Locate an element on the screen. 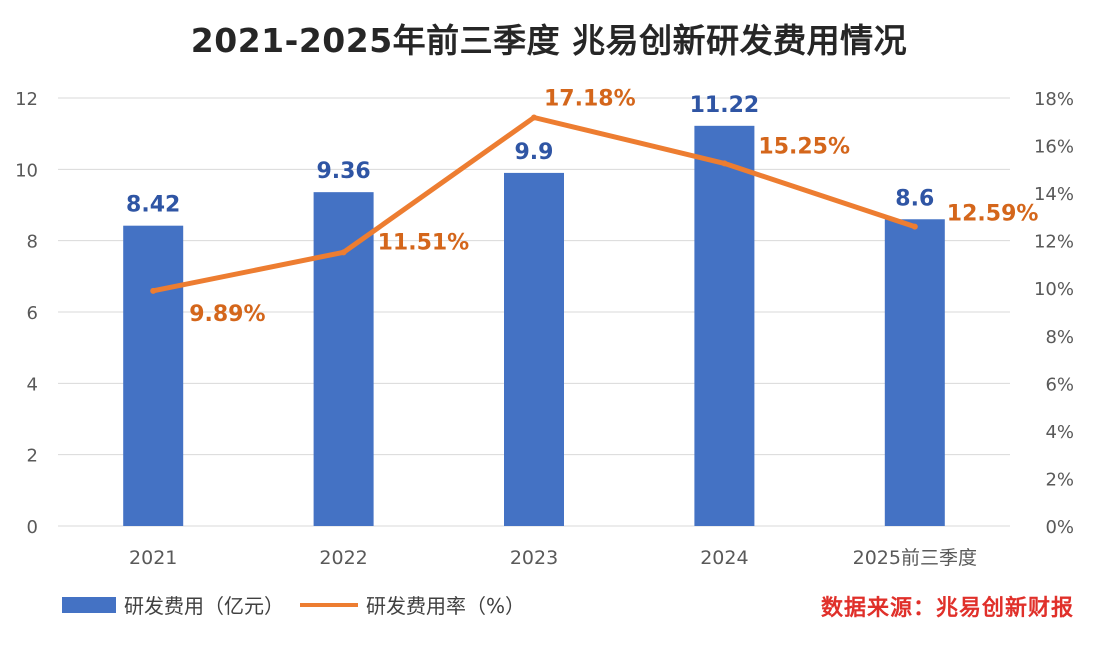 This screenshot has width=1098, height=654. line-data-label: 12.59% is located at coordinates (993, 214).